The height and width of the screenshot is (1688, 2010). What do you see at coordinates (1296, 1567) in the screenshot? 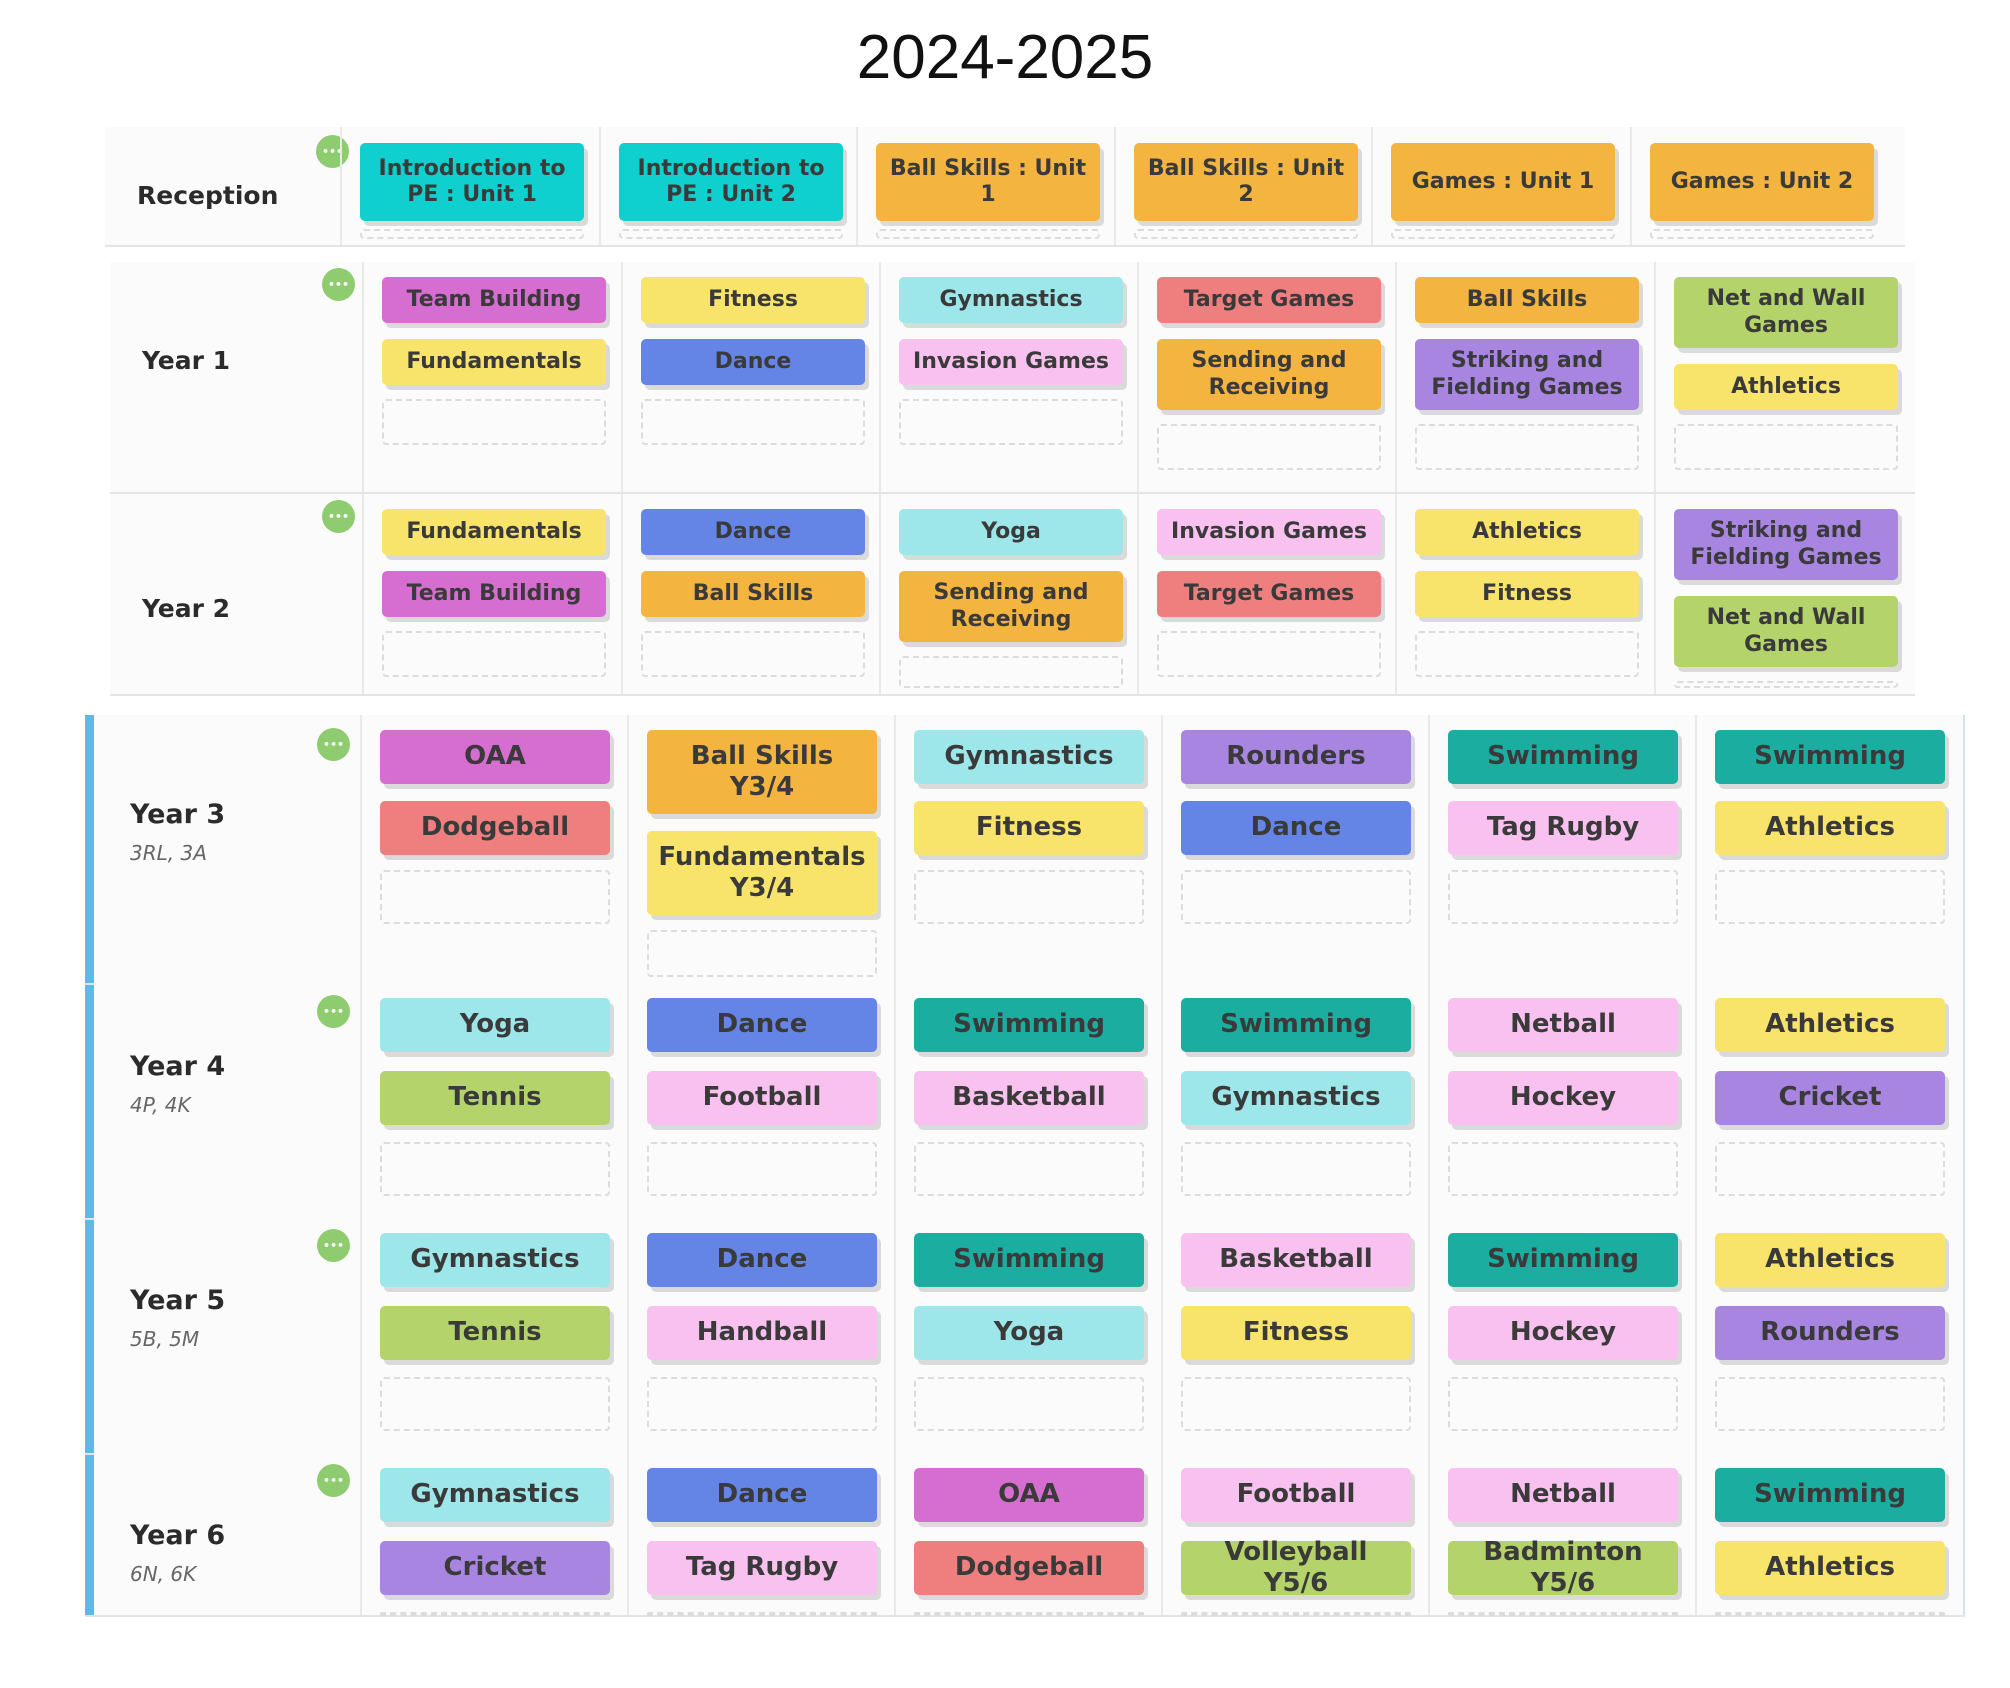
I see `unit-card: Volleyball Y5/6` at bounding box center [1296, 1567].